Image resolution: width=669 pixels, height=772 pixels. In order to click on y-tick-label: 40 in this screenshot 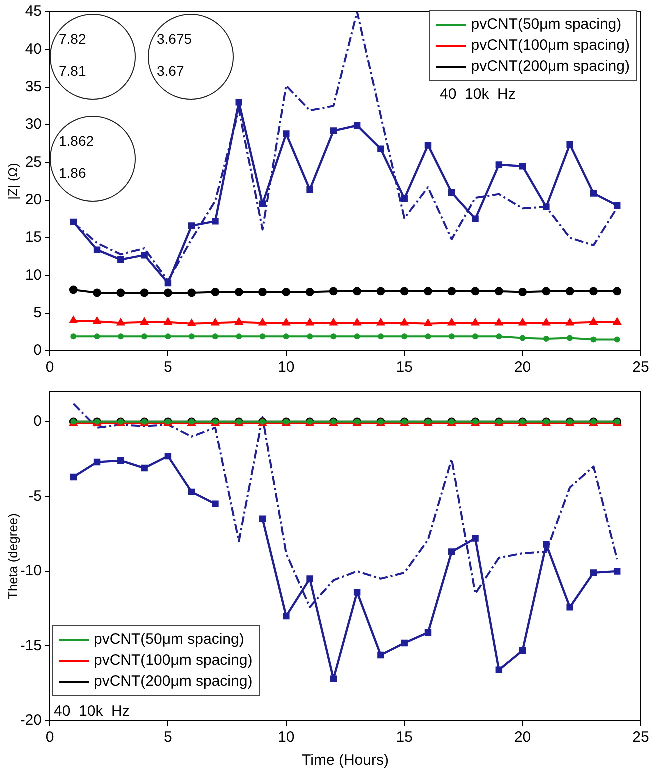, I will do `click(33, 49)`.